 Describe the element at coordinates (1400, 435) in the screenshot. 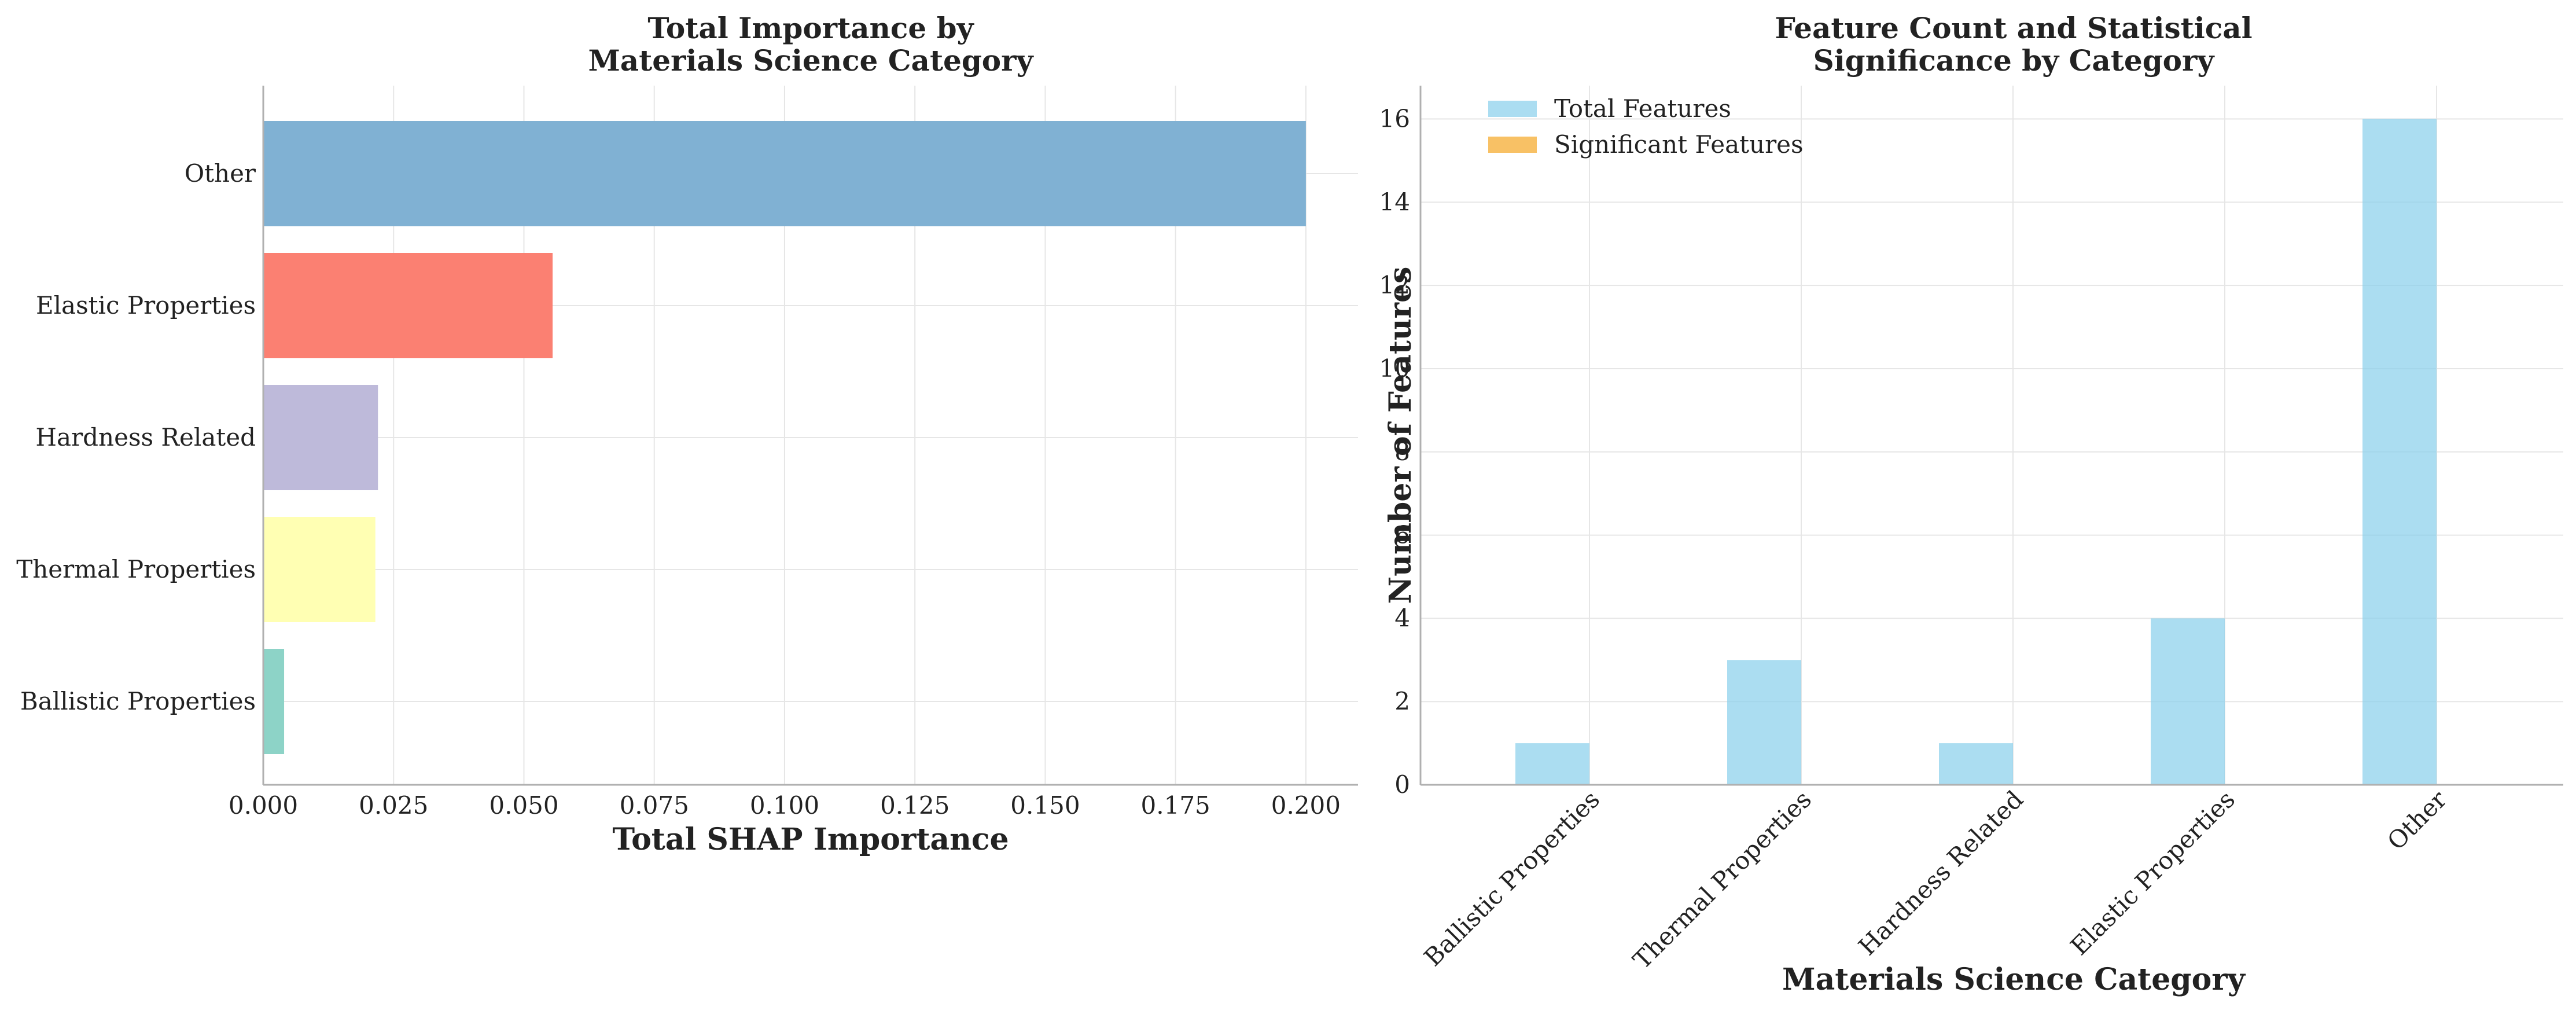

I see `right-y-axis-label: Number of Features` at that location.